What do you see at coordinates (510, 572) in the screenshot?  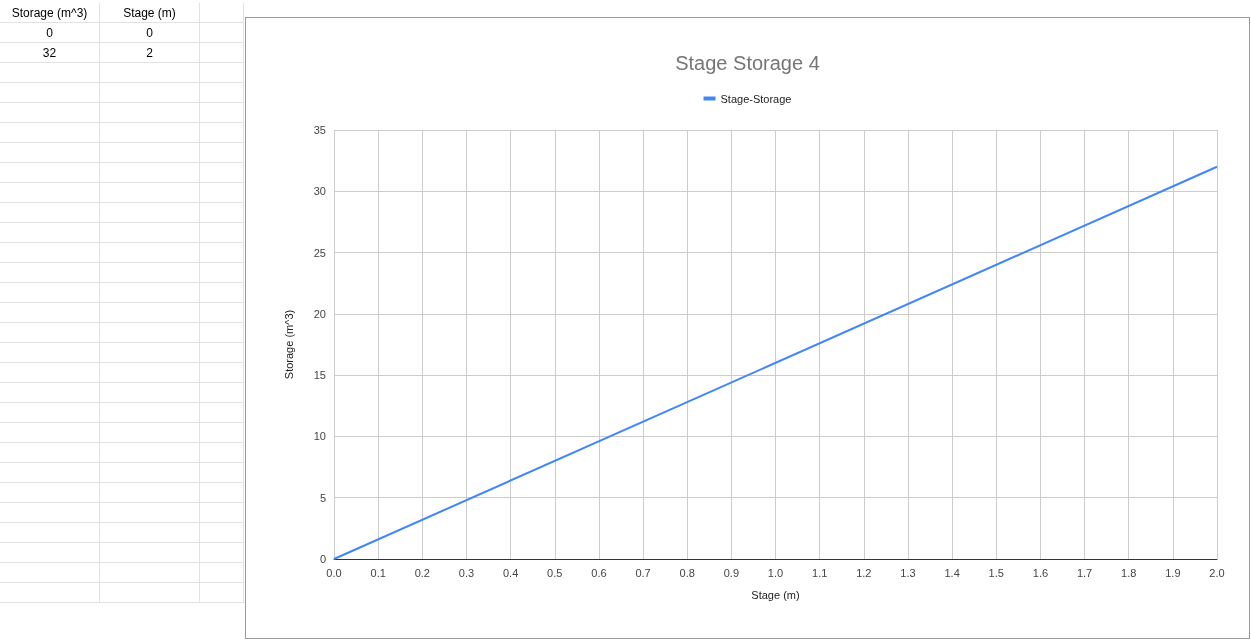 I see `x-tick-label: 0.4` at bounding box center [510, 572].